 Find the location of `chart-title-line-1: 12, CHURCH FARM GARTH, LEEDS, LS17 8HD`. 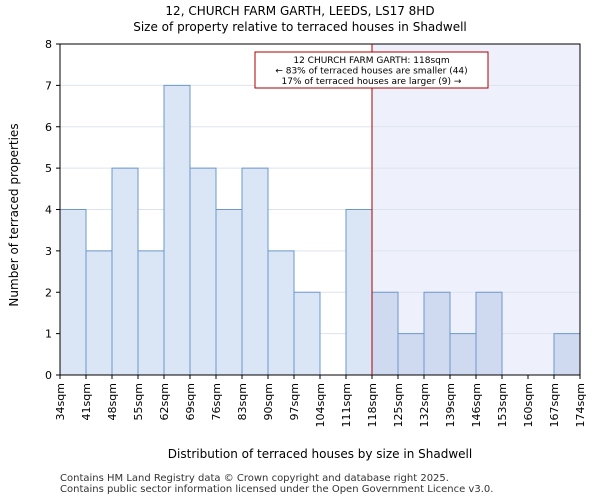

chart-title-line-1: 12, CHURCH FARM GARTH, LEEDS, LS17 8HD is located at coordinates (299, 11).